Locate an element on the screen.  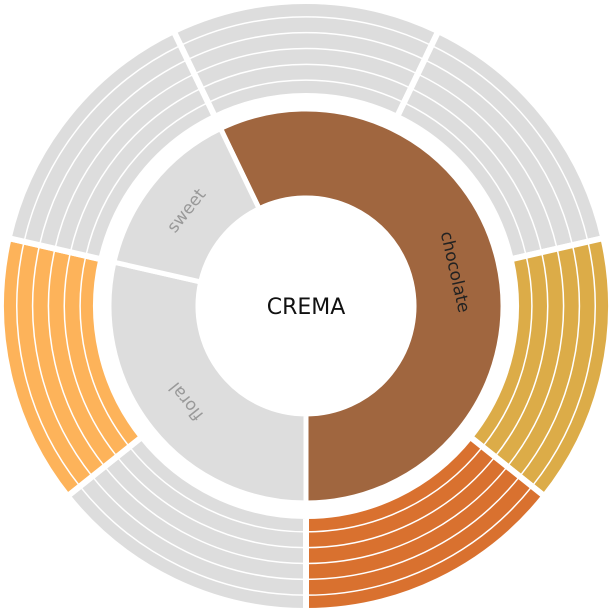
outer-segment is located at coordinates (112, 145).